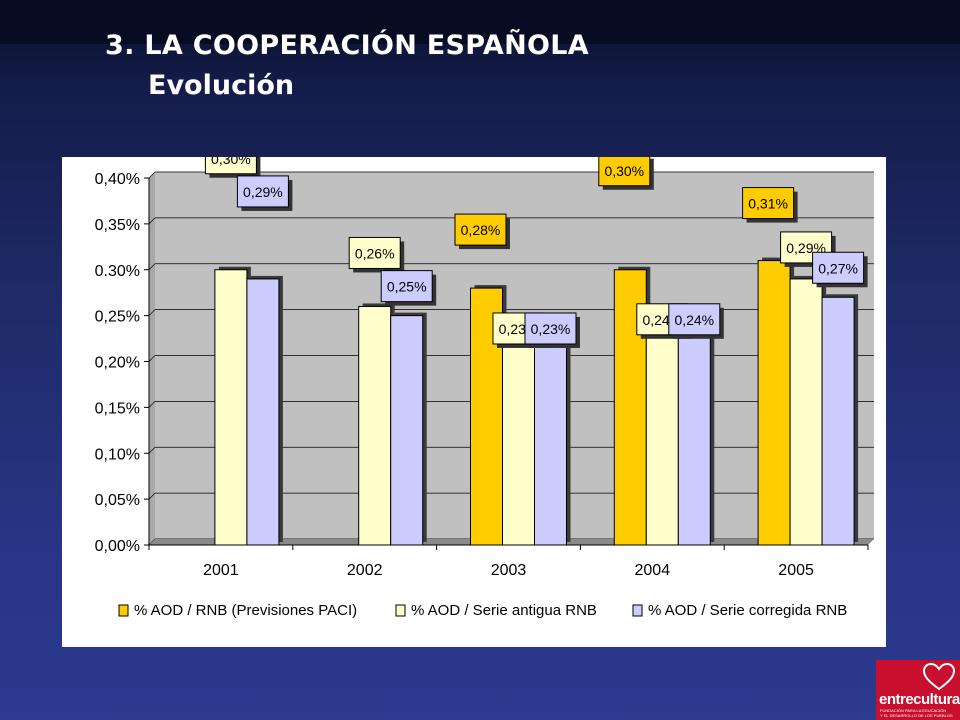 The height and width of the screenshot is (720, 960). I want to click on data-label: 0,28%, so click(481, 230).